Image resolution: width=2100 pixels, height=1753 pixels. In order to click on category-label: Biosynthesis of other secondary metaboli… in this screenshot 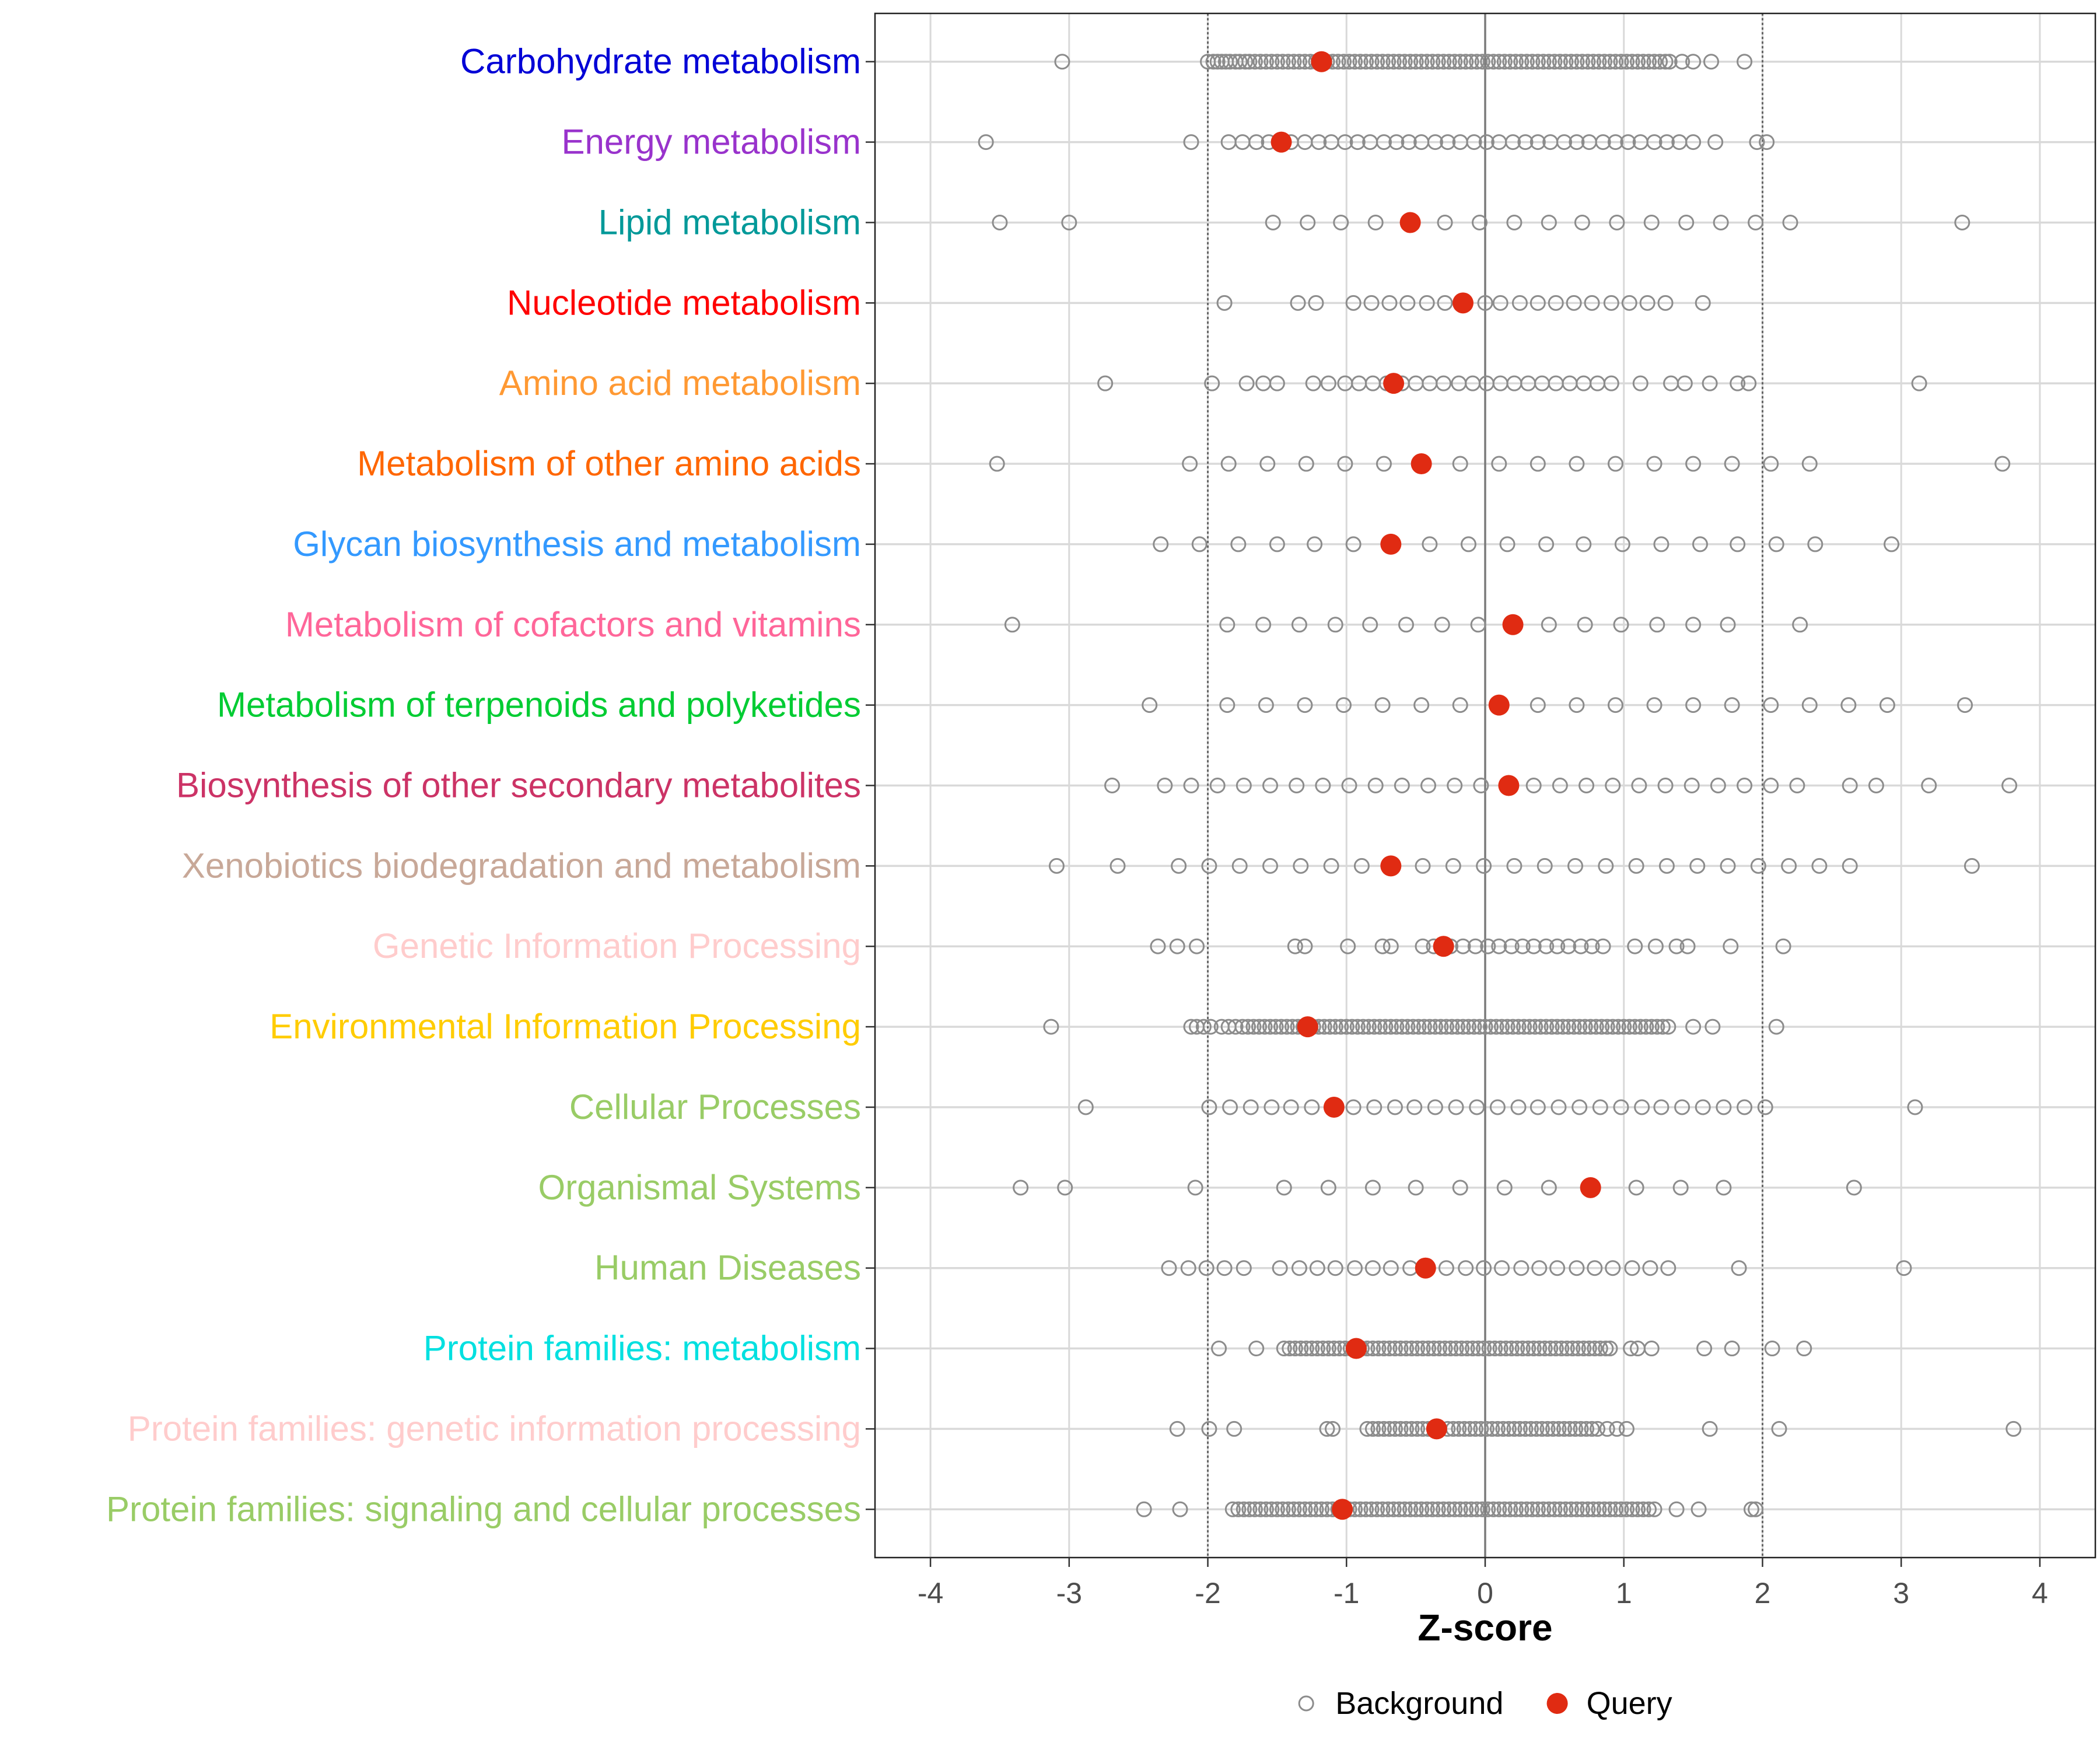, I will do `click(518, 785)`.